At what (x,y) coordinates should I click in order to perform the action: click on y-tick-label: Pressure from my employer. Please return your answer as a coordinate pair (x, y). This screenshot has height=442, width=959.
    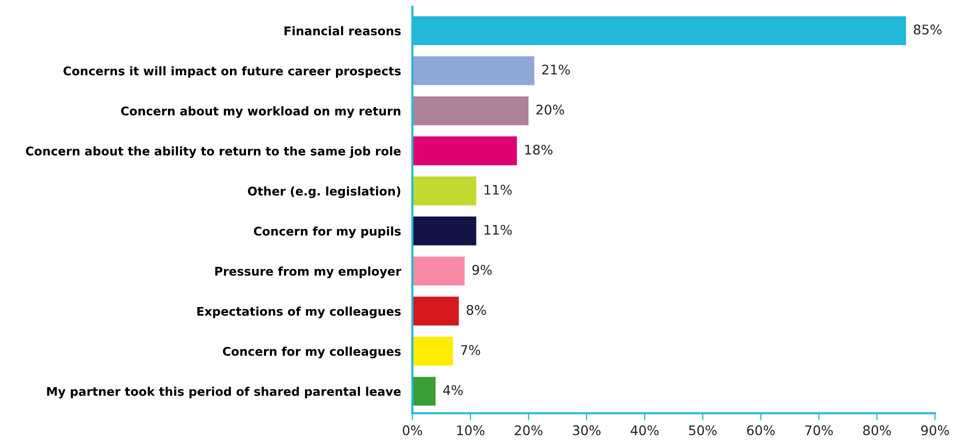
    Looking at the image, I should click on (308, 272).